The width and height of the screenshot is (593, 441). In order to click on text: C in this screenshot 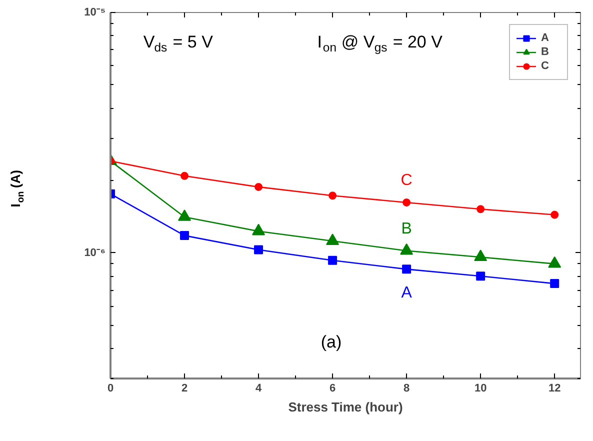, I will do `click(406, 180)`.